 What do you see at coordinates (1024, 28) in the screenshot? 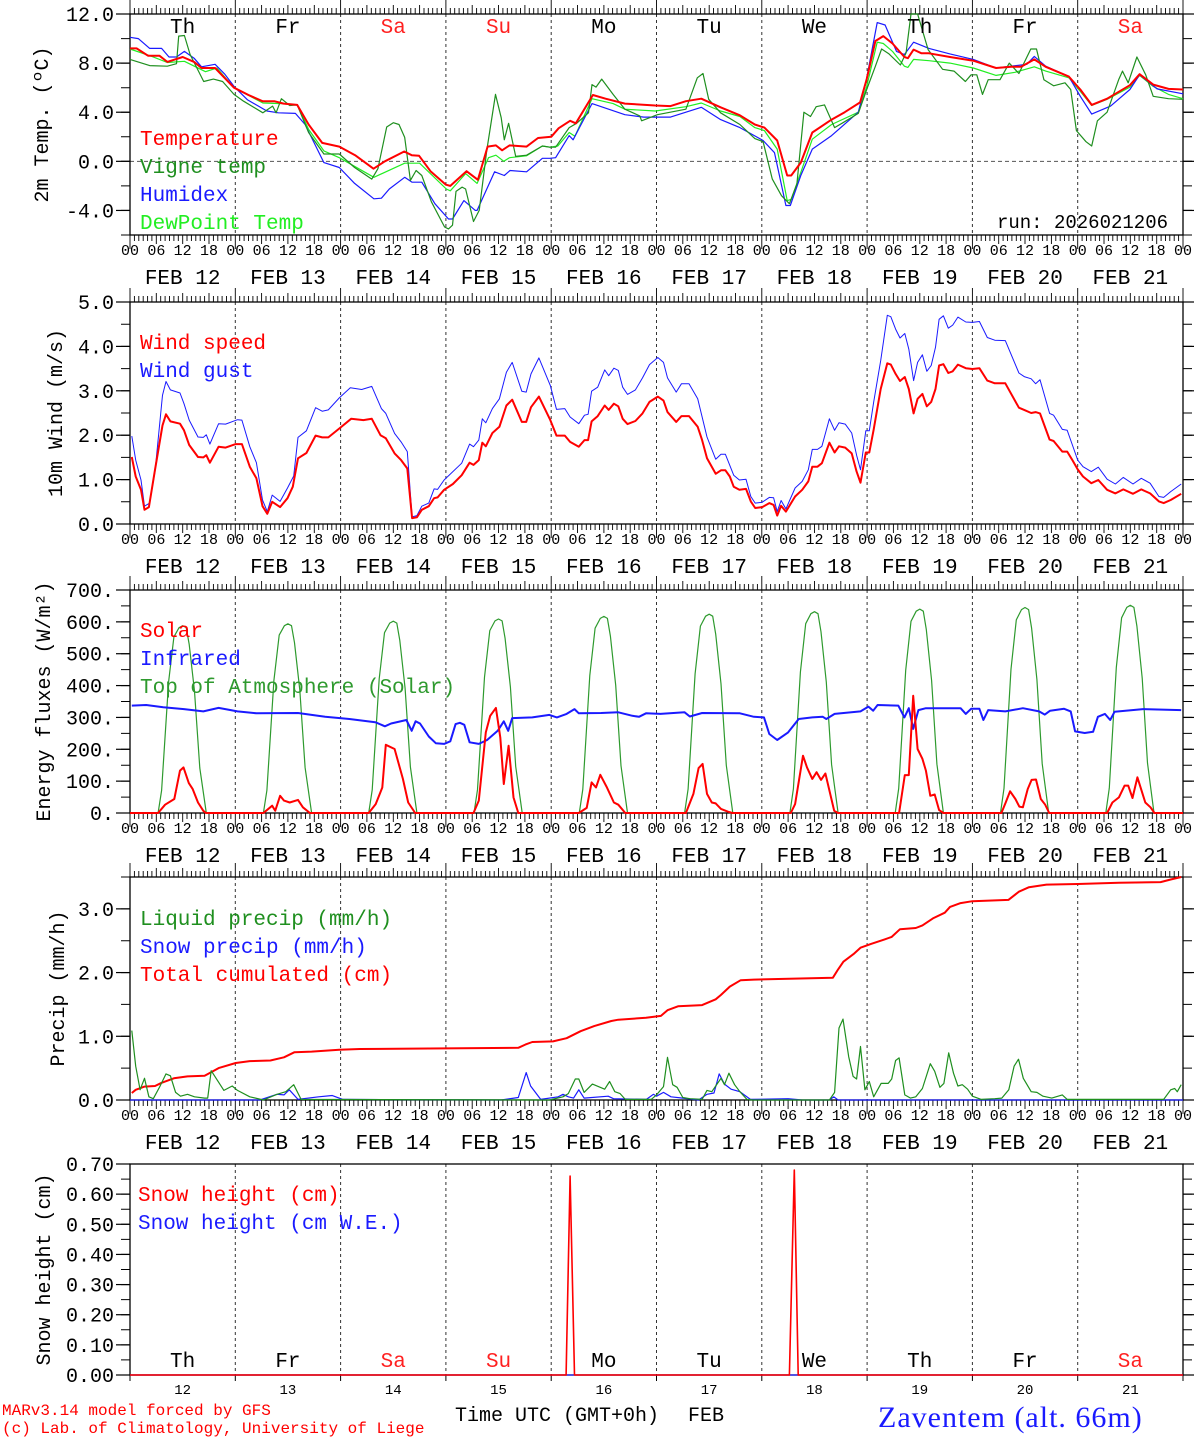
I see `day-name-label: Fr` at bounding box center [1024, 28].